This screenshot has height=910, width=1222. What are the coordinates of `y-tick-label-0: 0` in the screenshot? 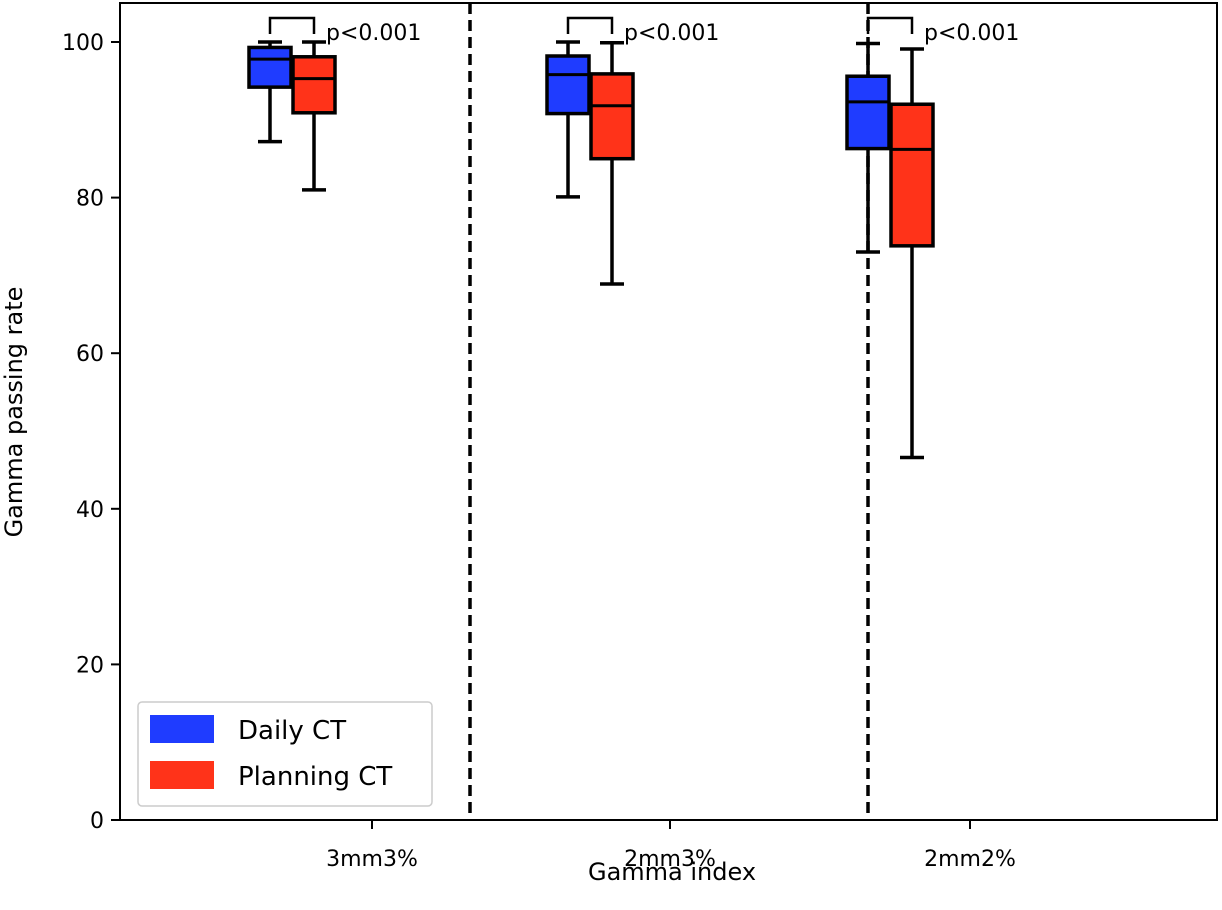 It's located at (97, 821).